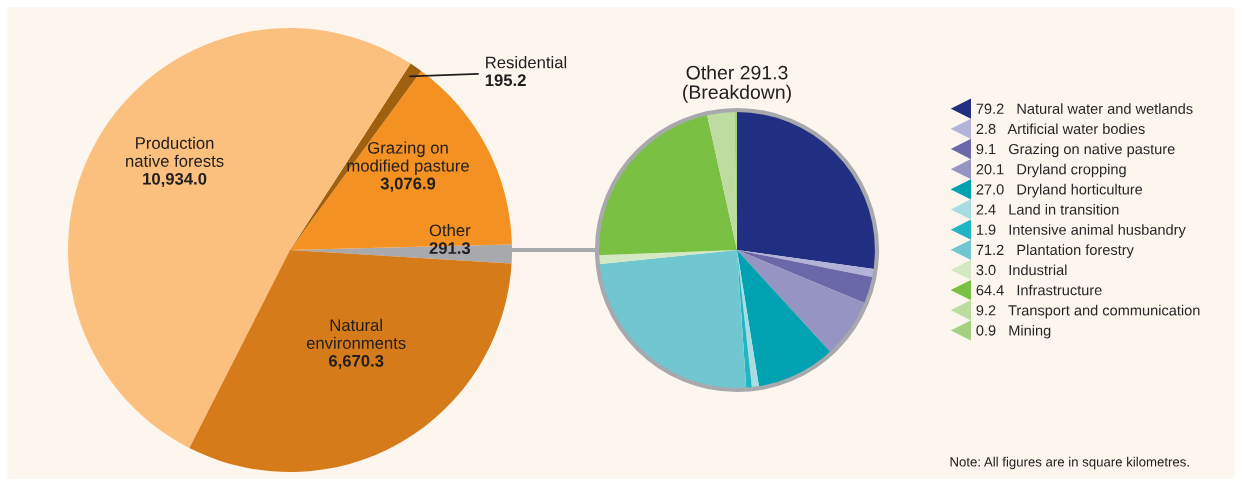 The height and width of the screenshot is (486, 1242). What do you see at coordinates (1059, 190) in the screenshot?
I see `legend-label: 27.0 Dryland horticulture` at bounding box center [1059, 190].